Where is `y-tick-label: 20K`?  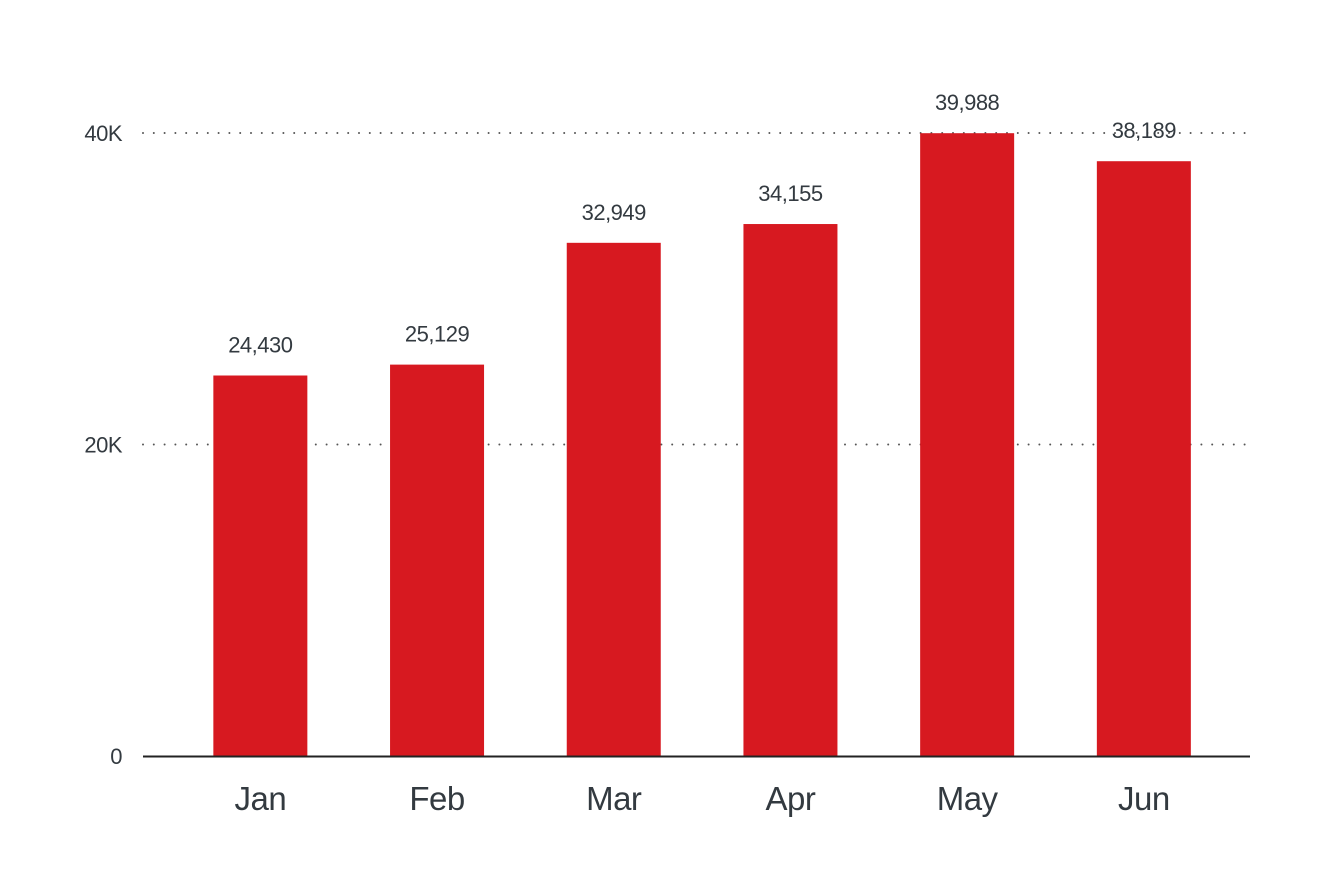 y-tick-label: 20K is located at coordinates (103, 445).